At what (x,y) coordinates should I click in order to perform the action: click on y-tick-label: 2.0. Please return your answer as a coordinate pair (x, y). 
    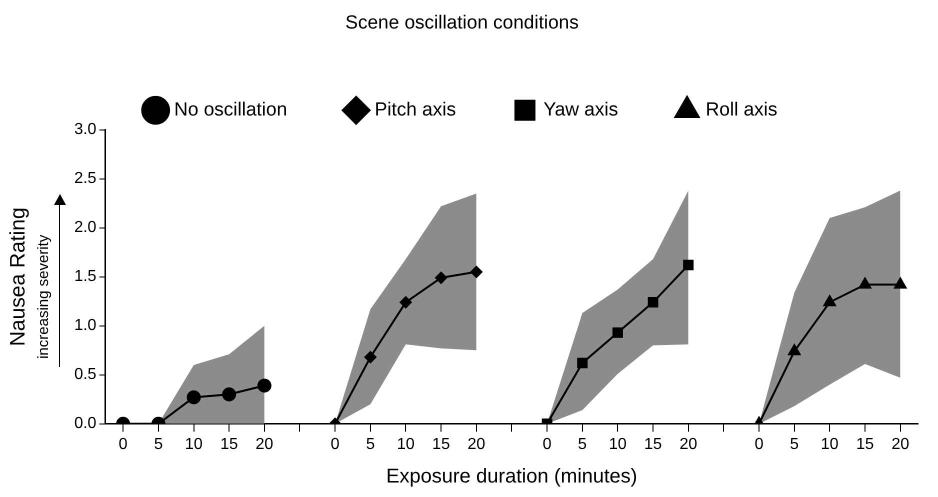
    Looking at the image, I should click on (85, 227).